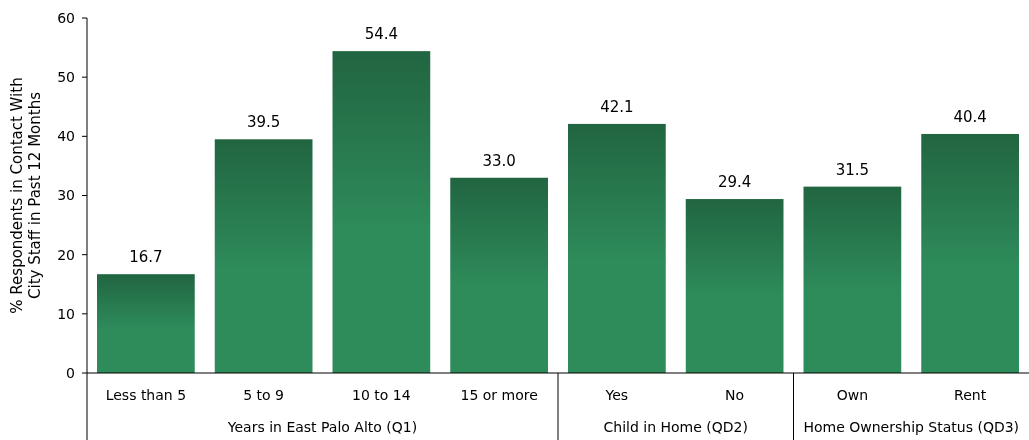 The image size is (1029, 440). Describe the element at coordinates (734, 182) in the screenshot. I see `data-label: 29.4` at that location.